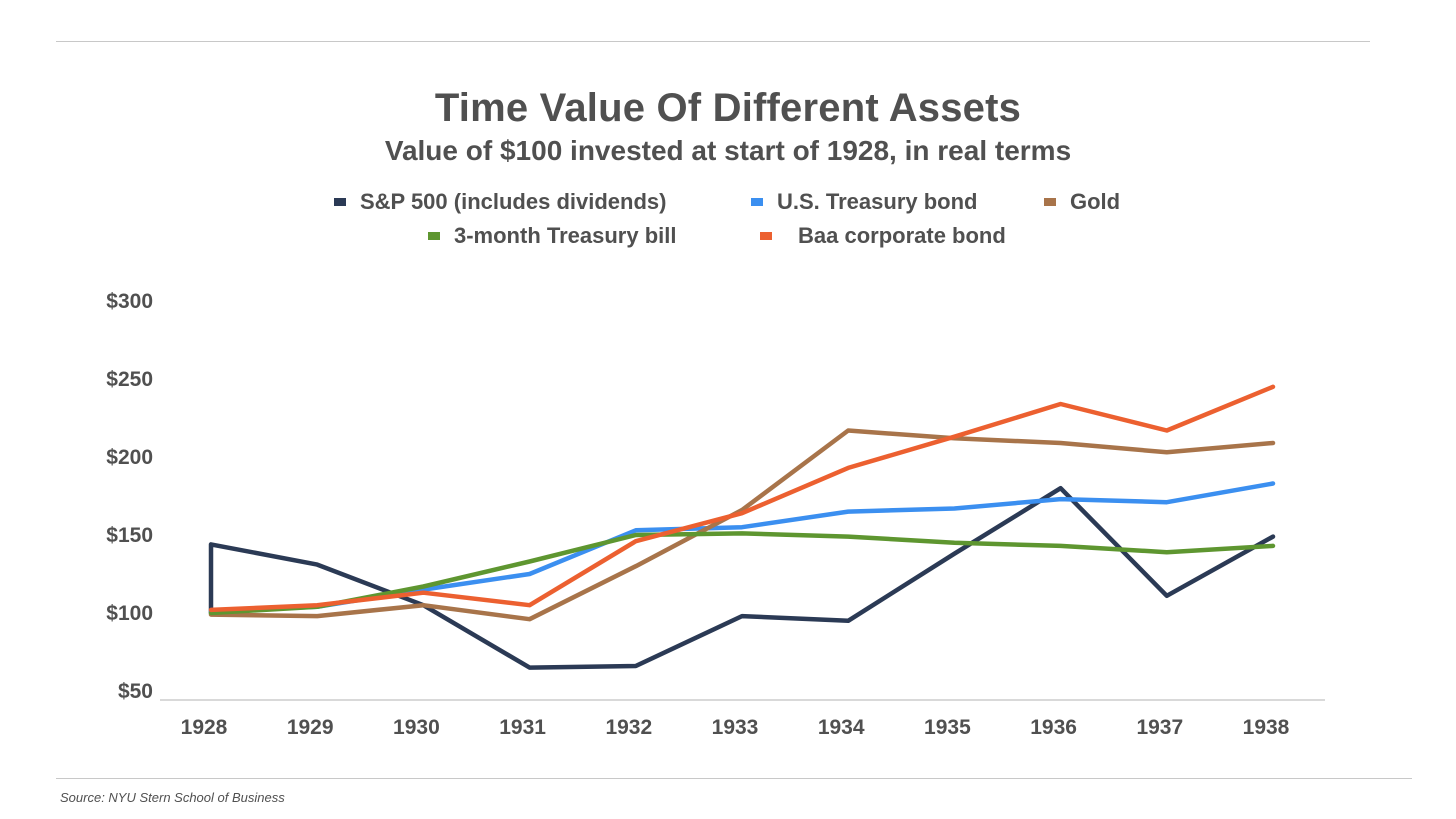 The height and width of the screenshot is (819, 1456). Describe the element at coordinates (742, 573) in the screenshot. I see `series-line-3-month-treasury-bill` at that location.